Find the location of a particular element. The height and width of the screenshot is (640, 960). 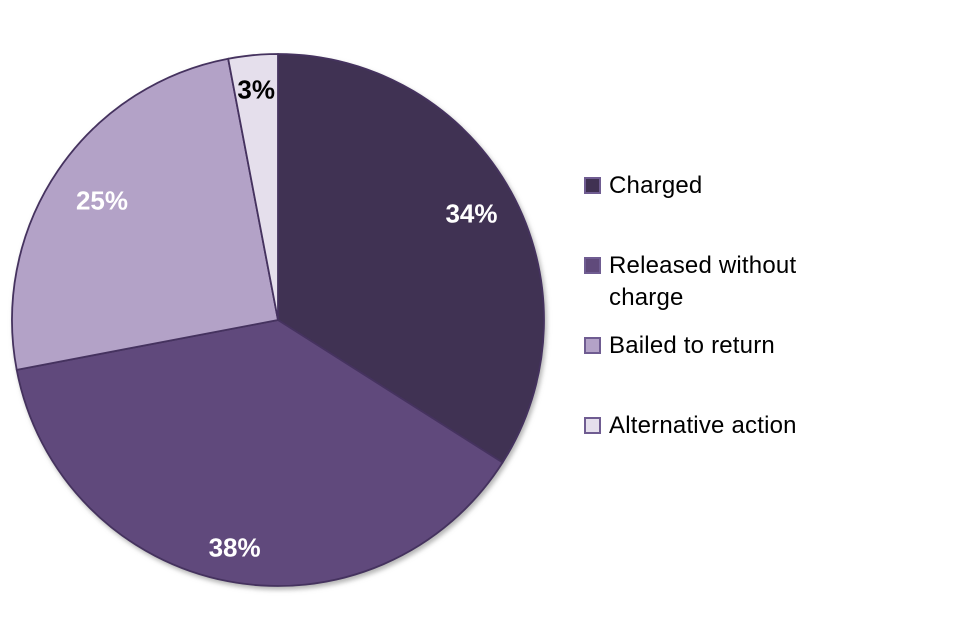

pie-slice-percentage-label: 3% is located at coordinates (256, 90).